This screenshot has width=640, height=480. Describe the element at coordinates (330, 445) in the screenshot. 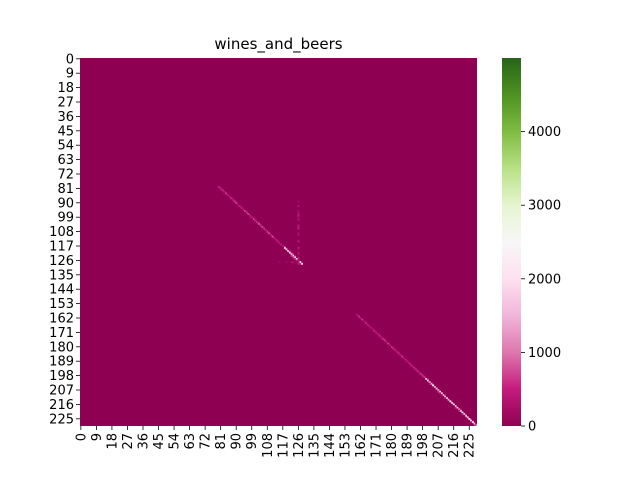

I see `x-tick-label: 144` at that location.